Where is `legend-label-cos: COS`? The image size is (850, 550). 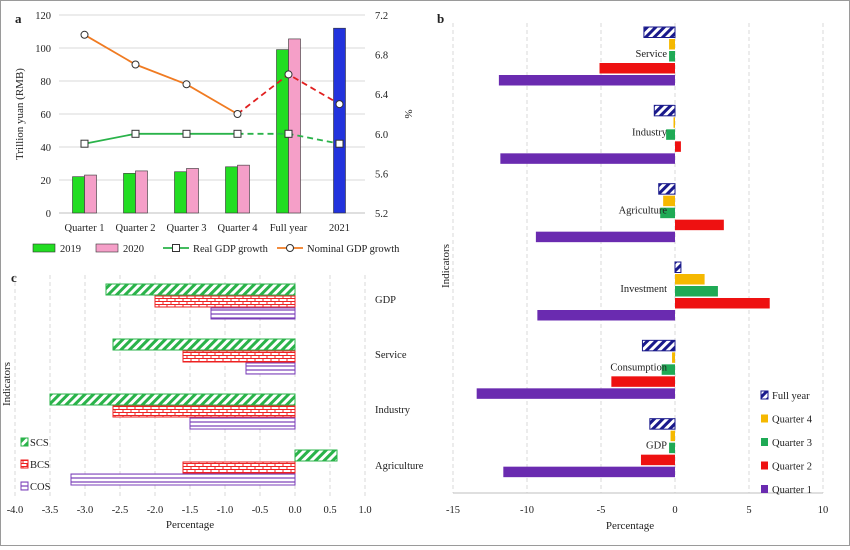 legend-label-cos: COS is located at coordinates (40, 487).